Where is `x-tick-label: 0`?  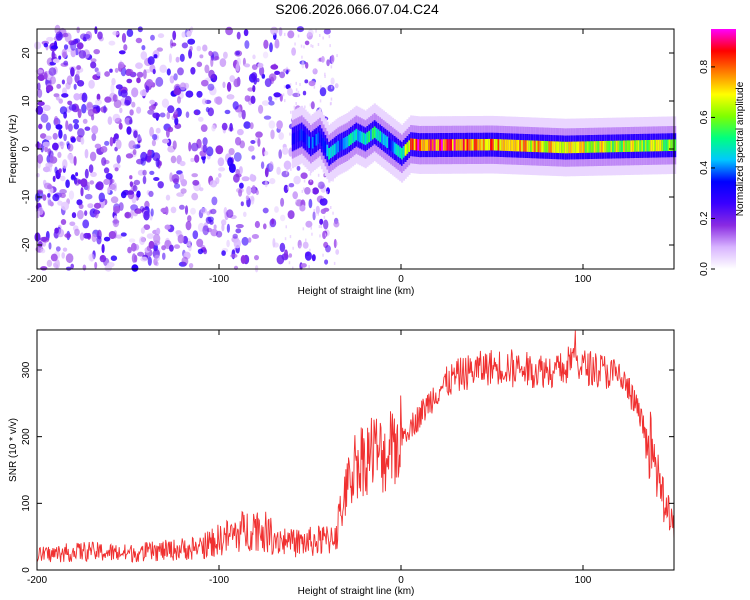
x-tick-label: 0 is located at coordinates (401, 580).